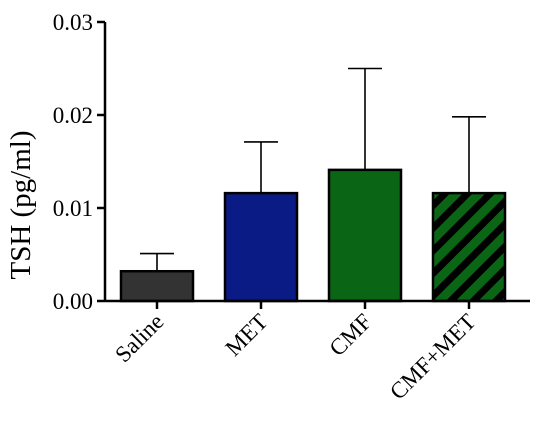  What do you see at coordinates (469, 247) in the screenshot?
I see `bar-cmf-met` at bounding box center [469, 247].